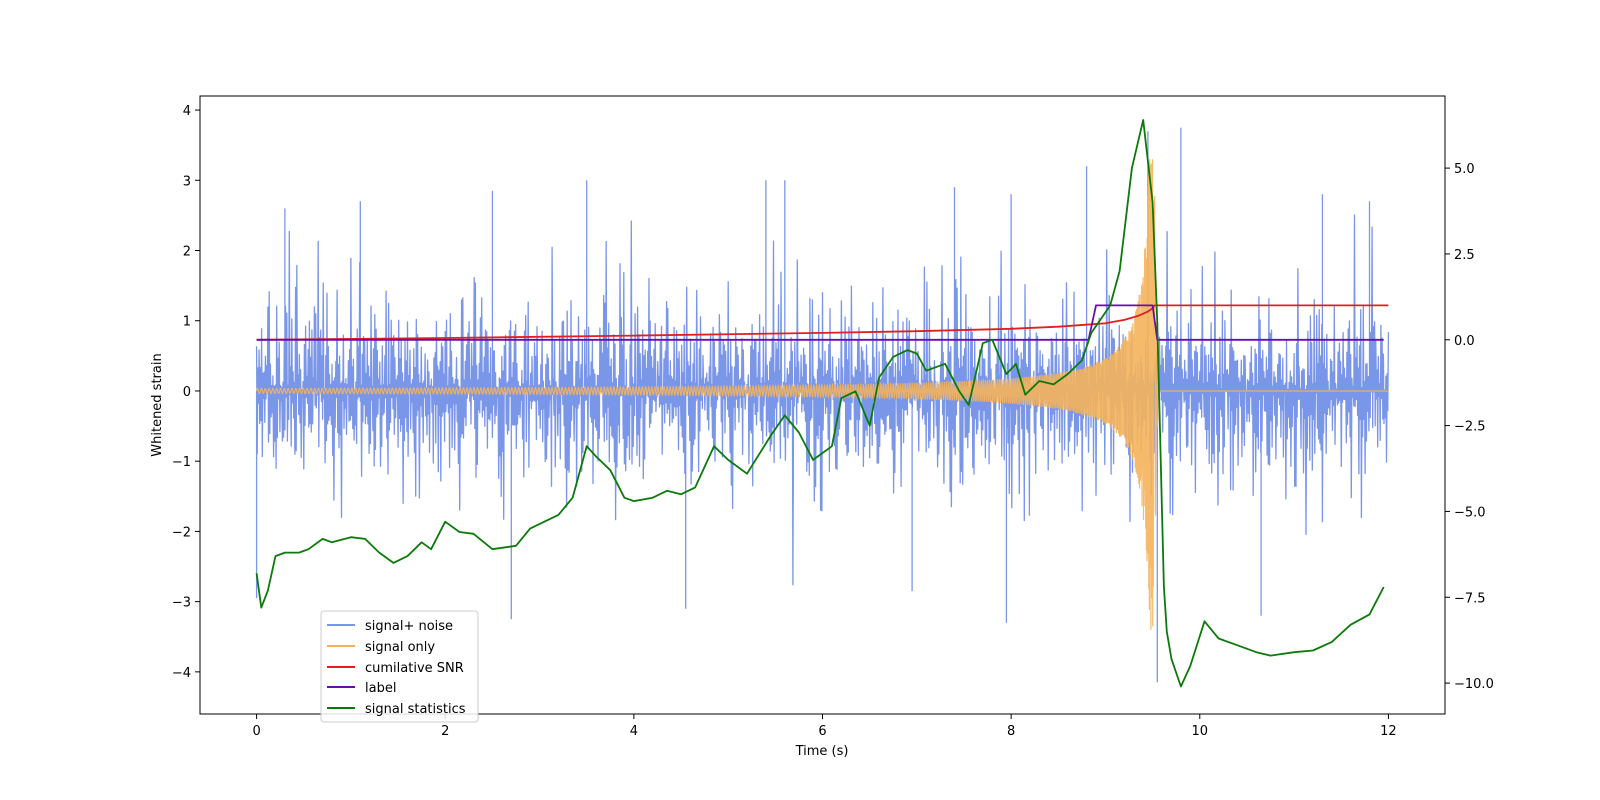  Describe the element at coordinates (445, 731) in the screenshot. I see `x-tick-label: 2` at that location.